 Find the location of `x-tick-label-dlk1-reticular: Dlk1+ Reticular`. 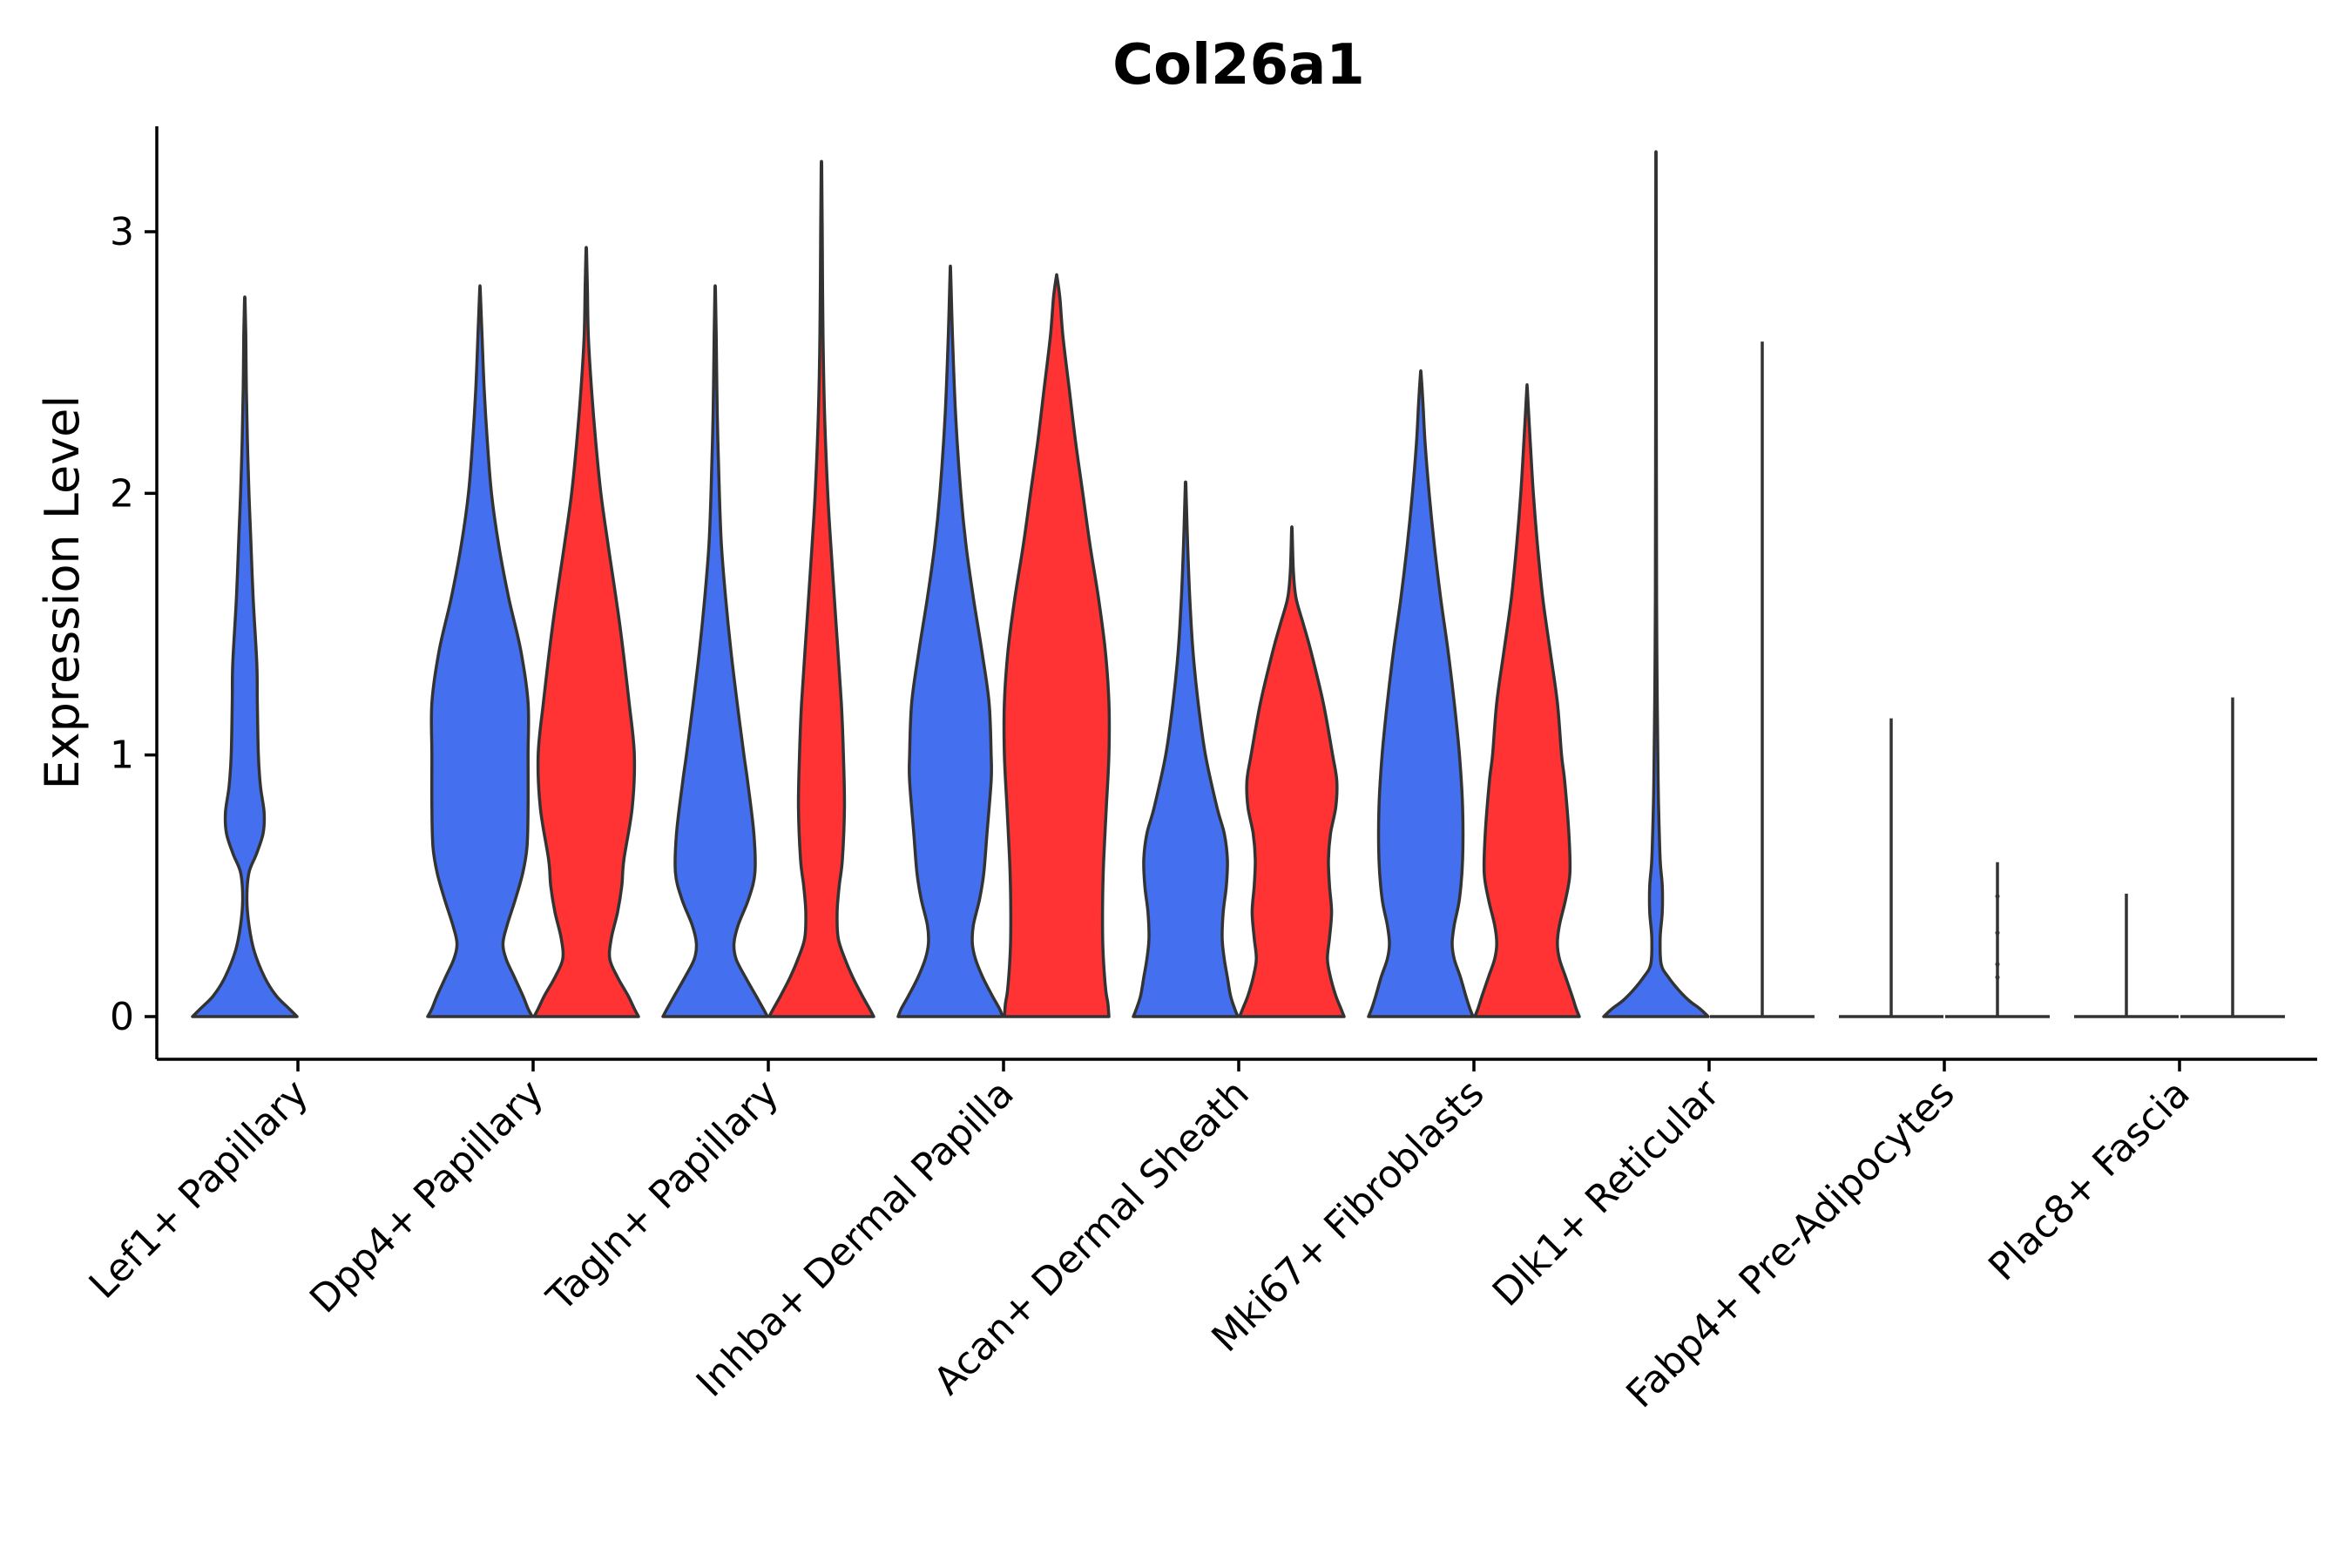

x-tick-label-dlk1-reticular: Dlk1+ Reticular is located at coordinates (1606, 1193).